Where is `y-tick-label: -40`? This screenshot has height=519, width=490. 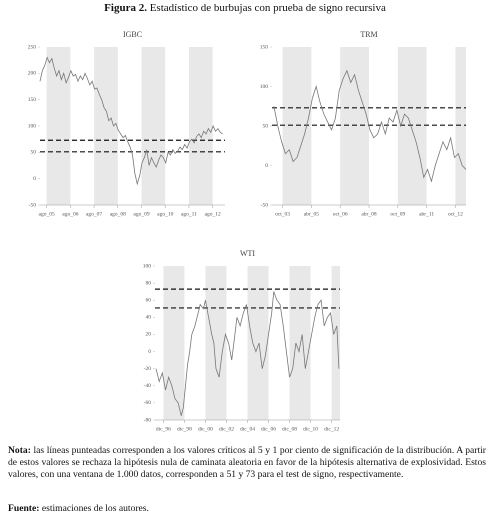 y-tick-label: -40 is located at coordinates (148, 386).